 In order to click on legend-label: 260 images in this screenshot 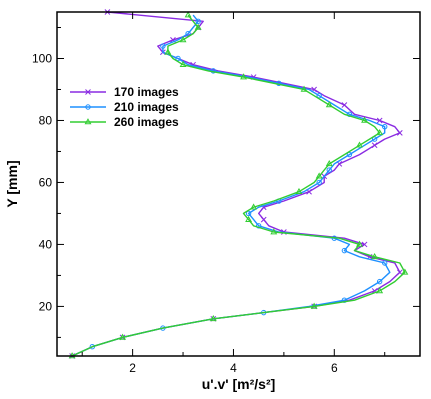, I will do `click(146, 122)`.